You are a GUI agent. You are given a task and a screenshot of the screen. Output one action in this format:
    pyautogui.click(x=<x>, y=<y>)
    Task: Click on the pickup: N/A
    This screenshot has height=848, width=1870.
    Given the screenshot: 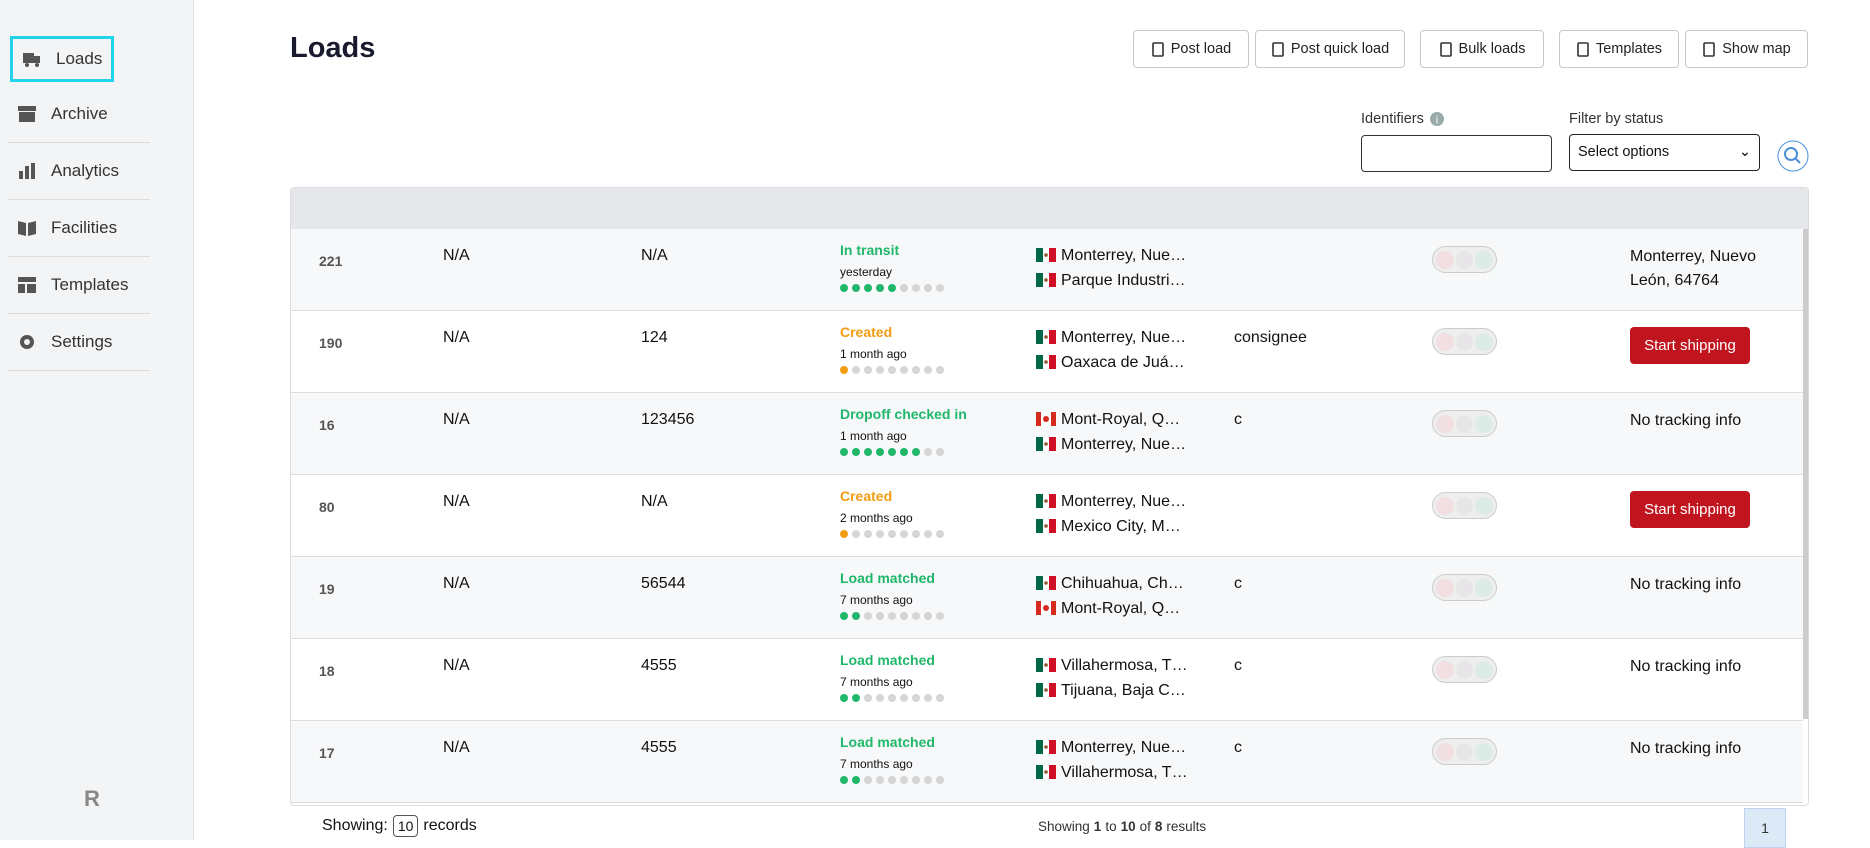 What is the action you would take?
    pyautogui.click(x=654, y=255)
    